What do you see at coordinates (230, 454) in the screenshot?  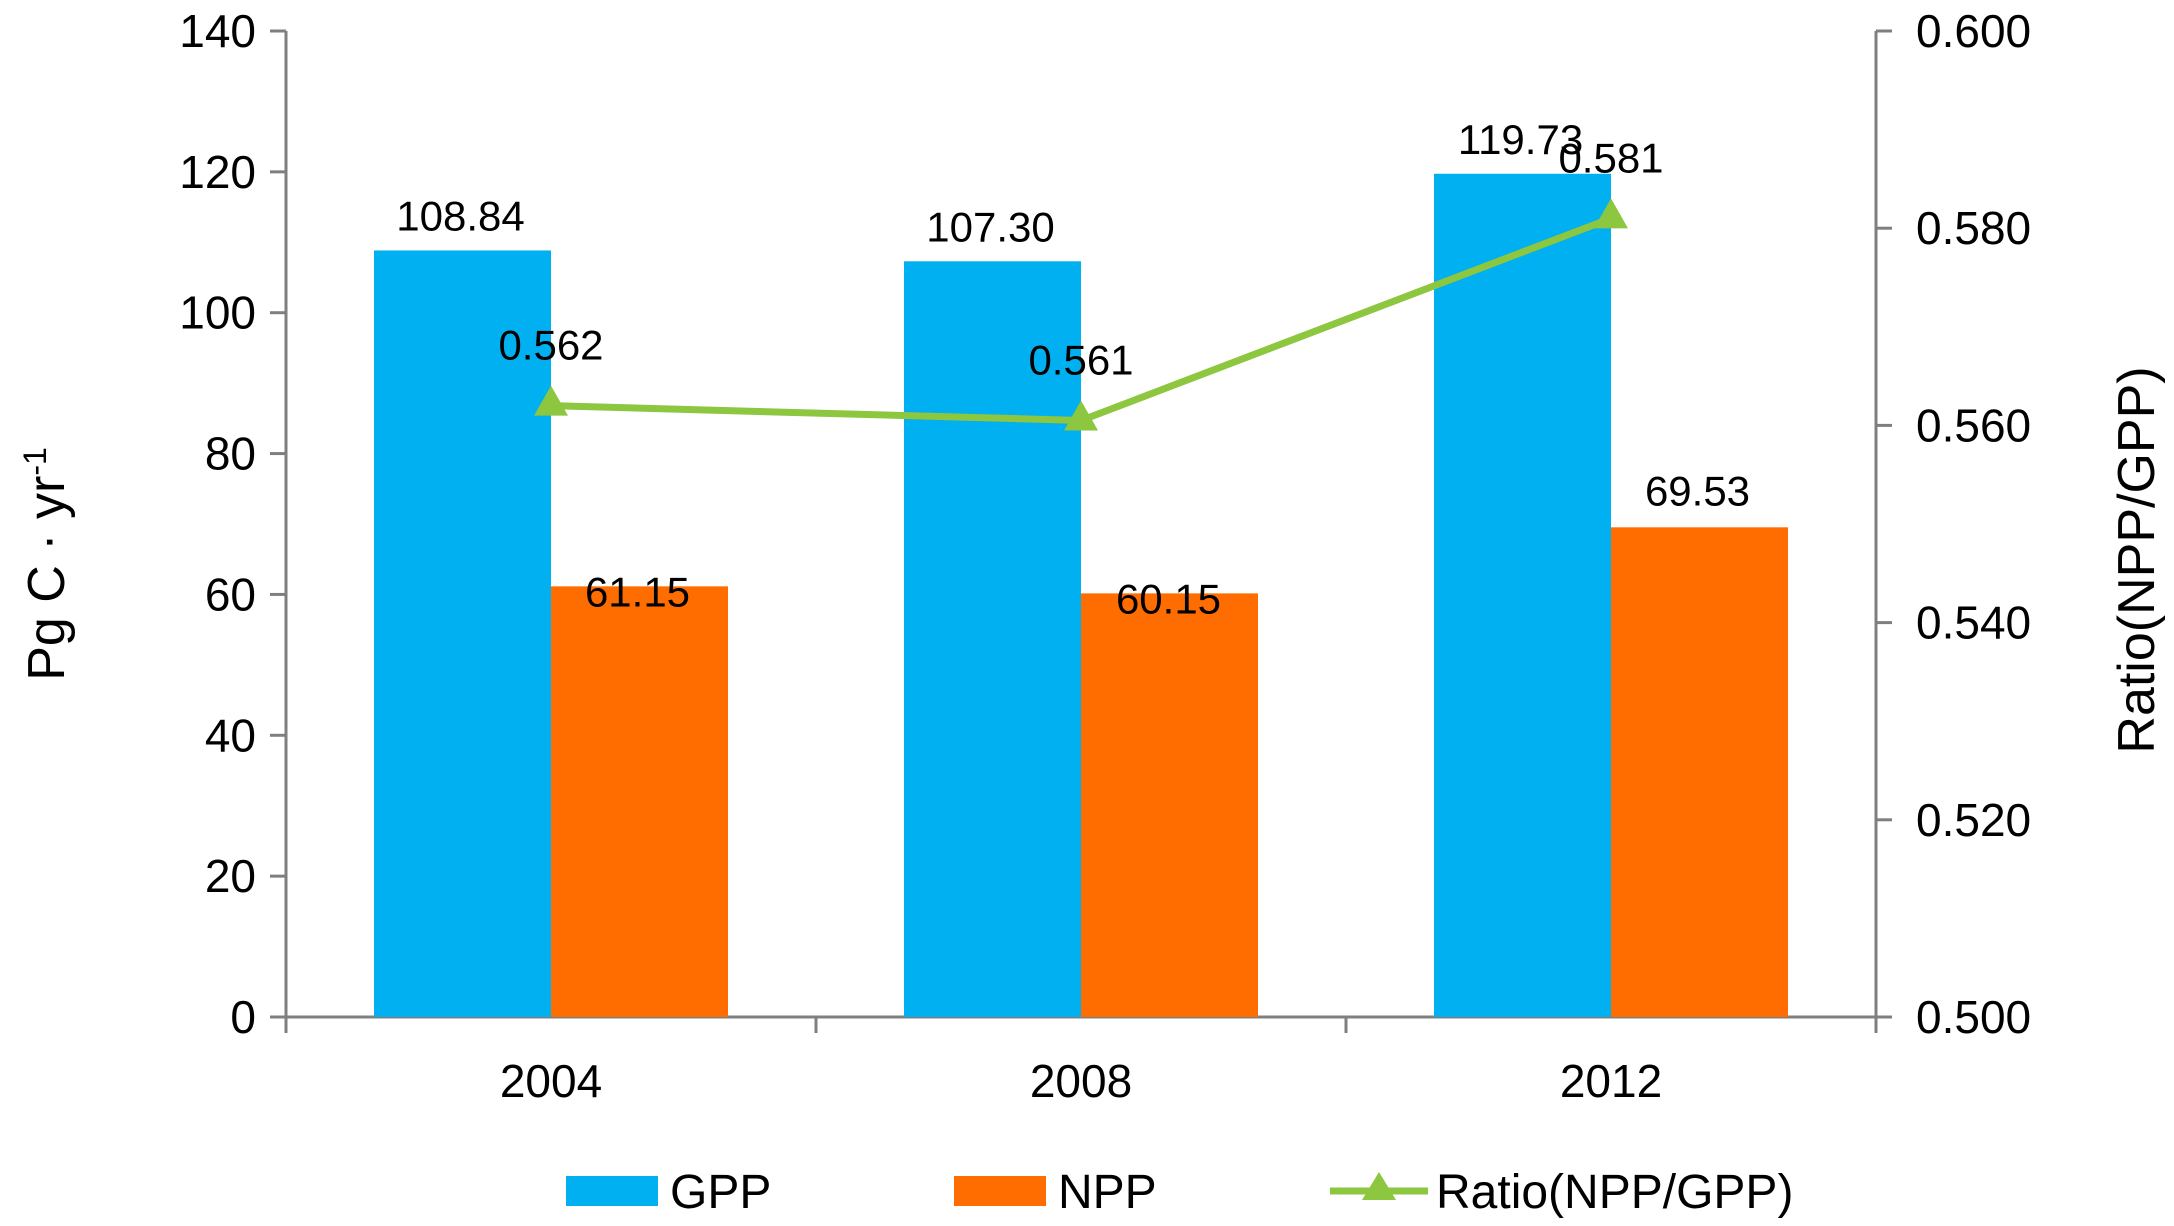 I see `y-left-tick-label: 80` at bounding box center [230, 454].